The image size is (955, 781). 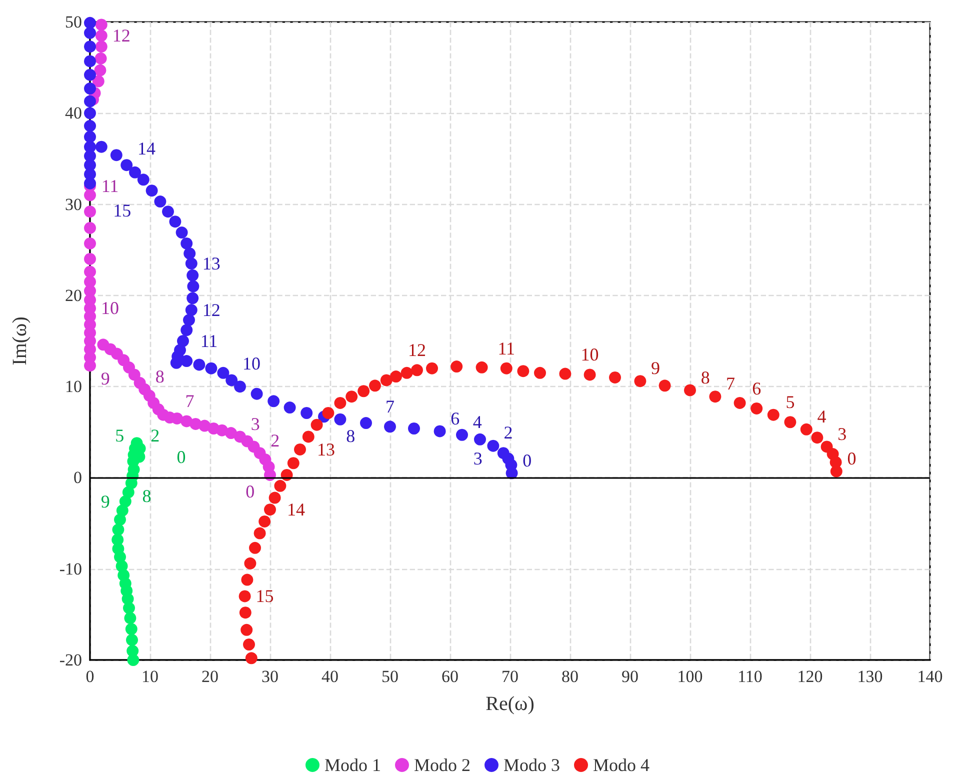 I want to click on y-tick-label: -10, so click(x=70, y=568).